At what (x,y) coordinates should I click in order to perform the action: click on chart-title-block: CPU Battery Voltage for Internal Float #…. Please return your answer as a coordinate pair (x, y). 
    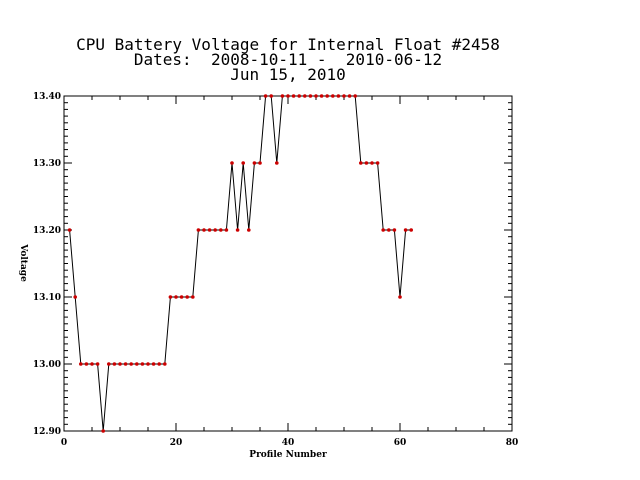
    Looking at the image, I should click on (288, 59).